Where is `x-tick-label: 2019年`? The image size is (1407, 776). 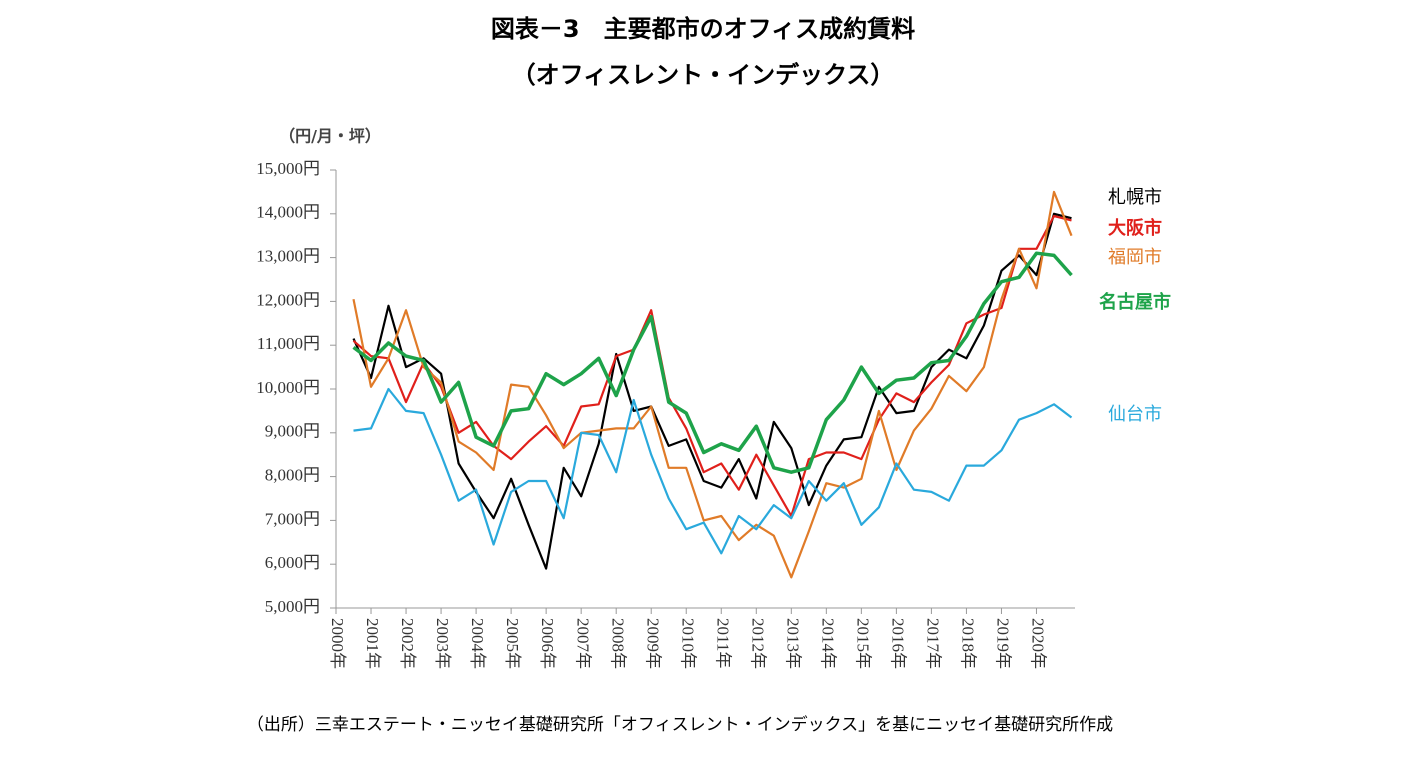
x-tick-label: 2019年 is located at coordinates (1003, 643).